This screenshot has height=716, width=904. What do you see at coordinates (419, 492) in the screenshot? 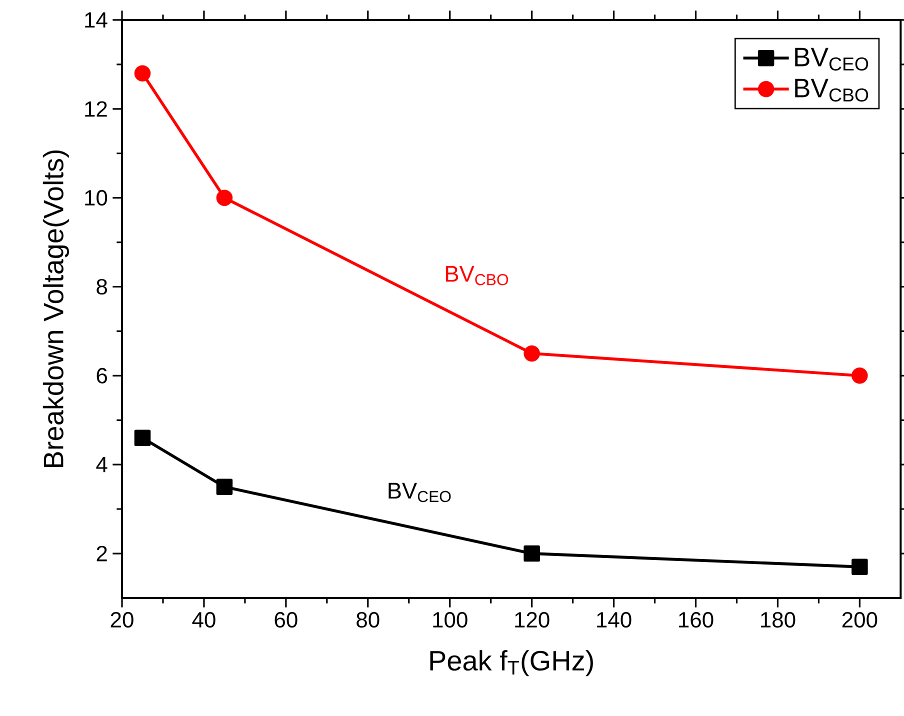
I see `annotation: BV$_{CEO}$` at bounding box center [419, 492].